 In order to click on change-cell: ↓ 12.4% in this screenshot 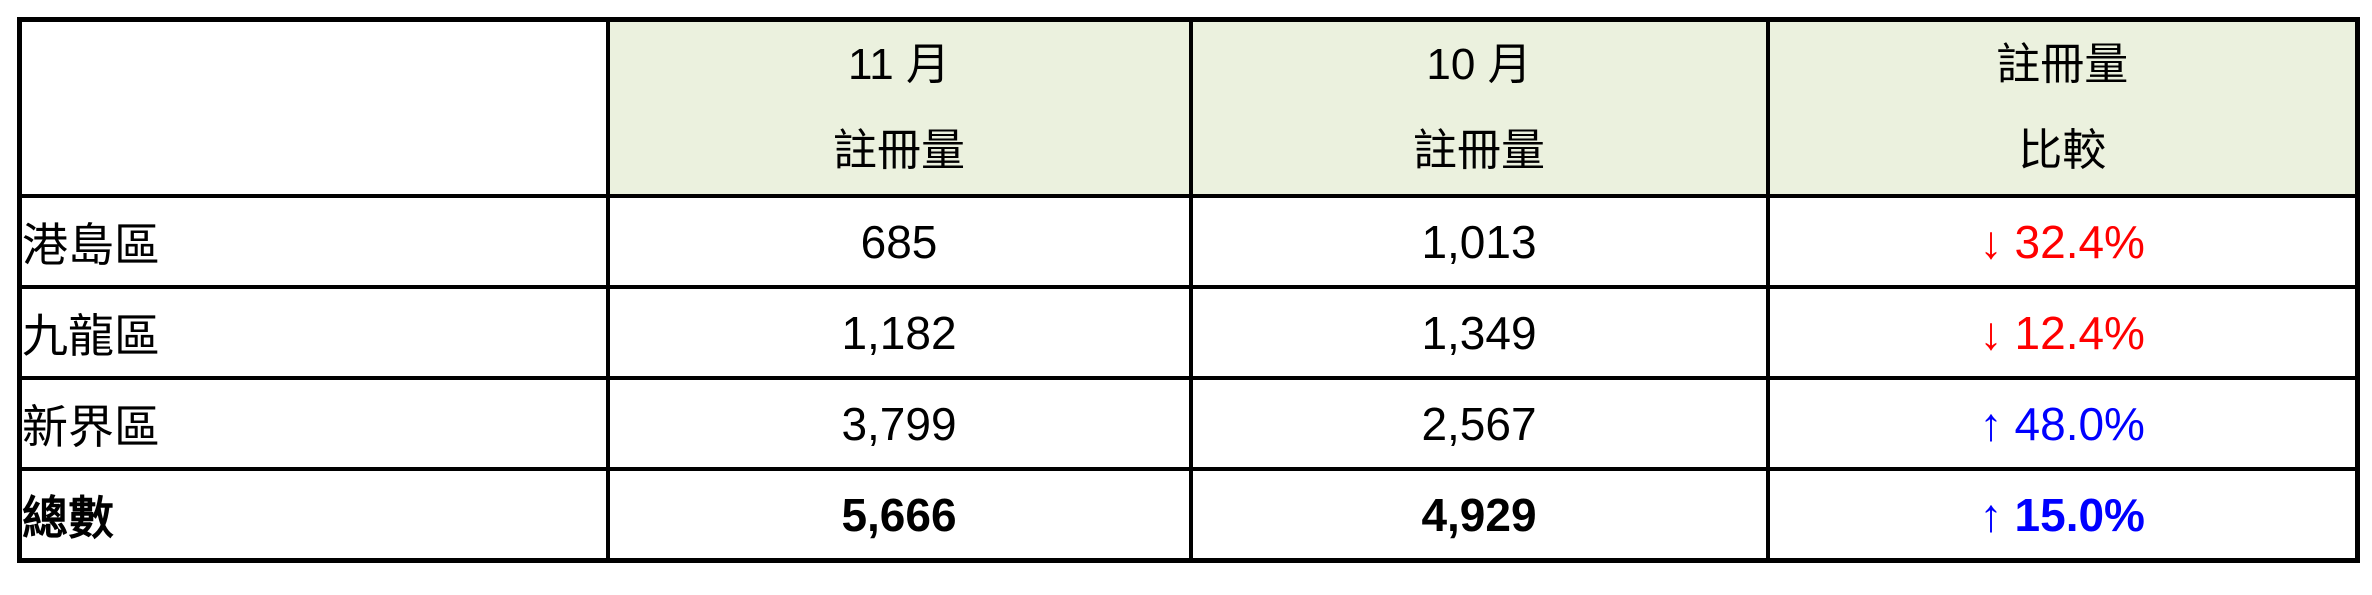, I will do `click(2062, 332)`.